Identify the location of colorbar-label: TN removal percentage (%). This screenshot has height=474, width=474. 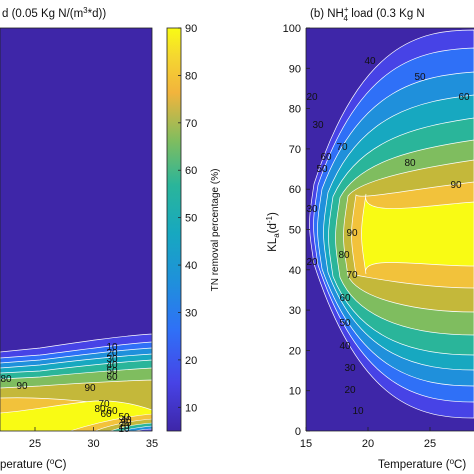
(215, 230).